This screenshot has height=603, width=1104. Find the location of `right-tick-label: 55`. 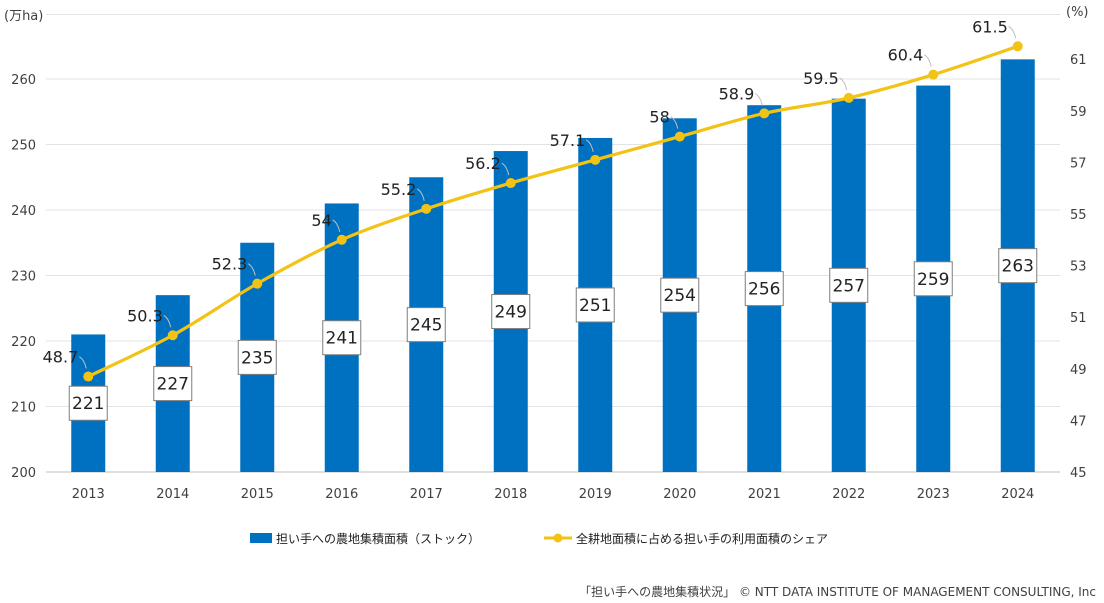

right-tick-label: 55 is located at coordinates (1078, 215).